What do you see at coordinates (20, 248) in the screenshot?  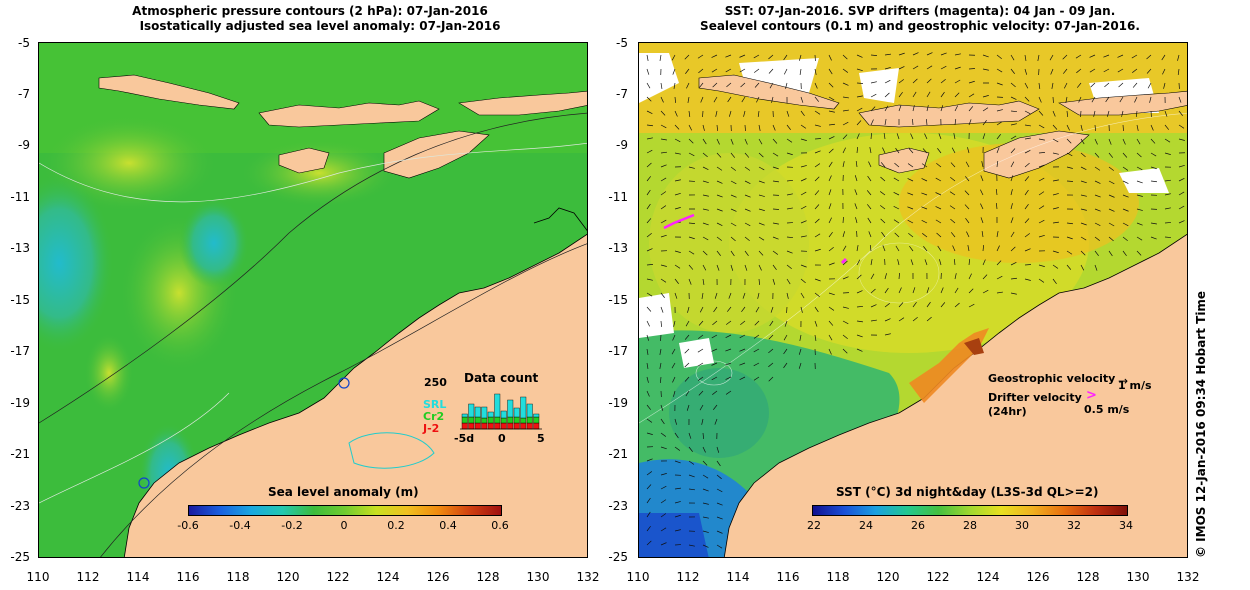 I see `left-ytick: -13` at bounding box center [20, 248].